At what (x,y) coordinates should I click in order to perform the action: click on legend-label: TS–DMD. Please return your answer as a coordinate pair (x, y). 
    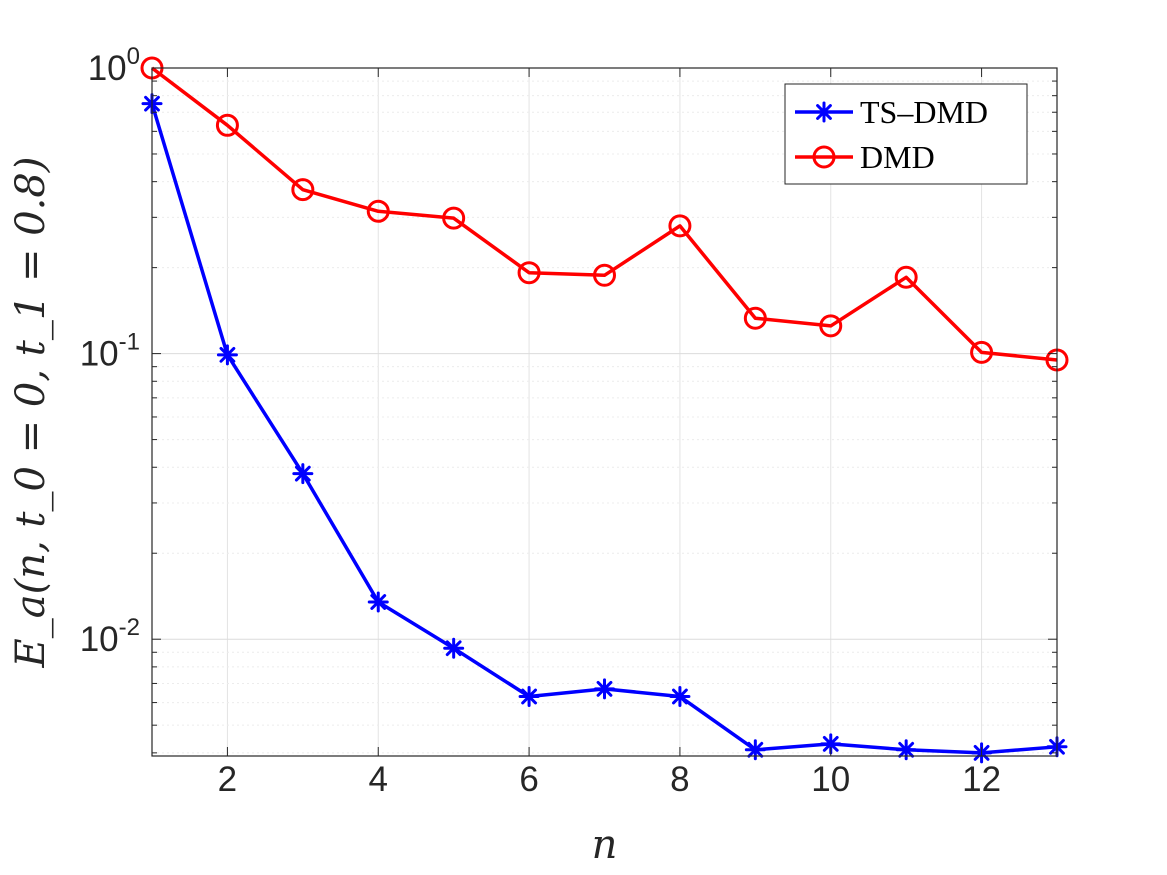
    Looking at the image, I should click on (924, 112).